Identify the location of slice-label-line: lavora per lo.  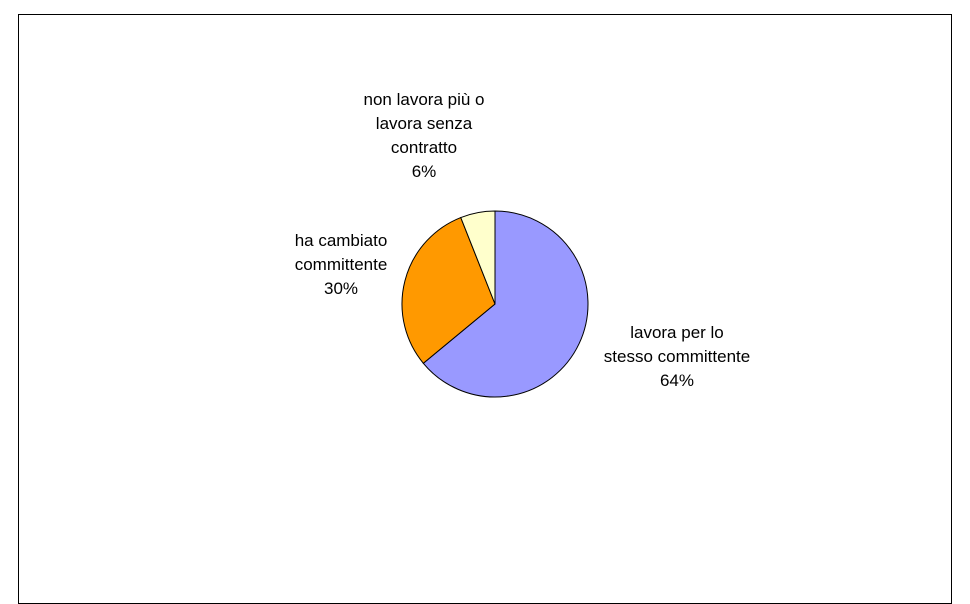
(677, 332).